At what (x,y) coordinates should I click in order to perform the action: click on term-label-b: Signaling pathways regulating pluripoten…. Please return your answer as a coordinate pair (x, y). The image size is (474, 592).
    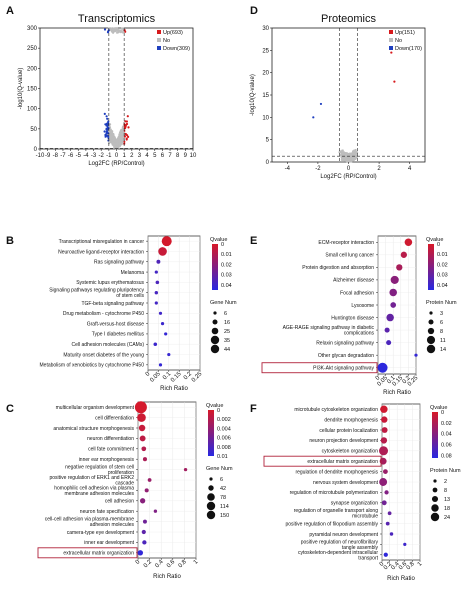
    Looking at the image, I should click on (96, 291).